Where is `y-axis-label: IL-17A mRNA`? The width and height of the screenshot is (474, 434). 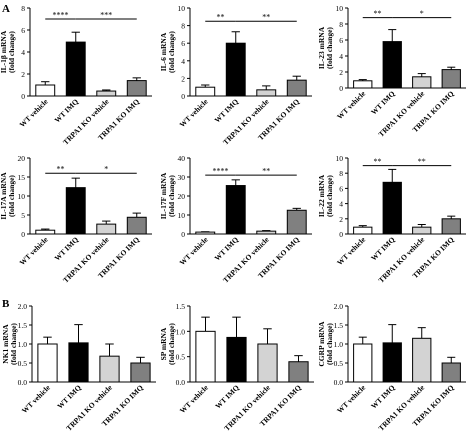 y-axis-label: IL-17A mRNA is located at coordinates (4, 196).